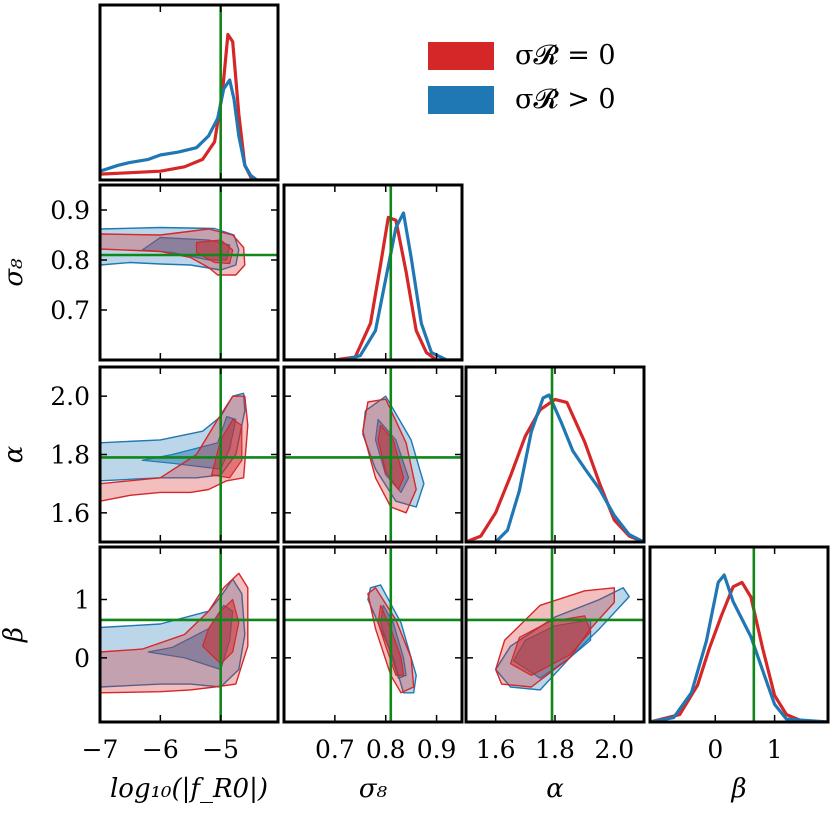  What do you see at coordinates (775, 749) in the screenshot?
I see `x-tick-label-beta: 1` at bounding box center [775, 749].